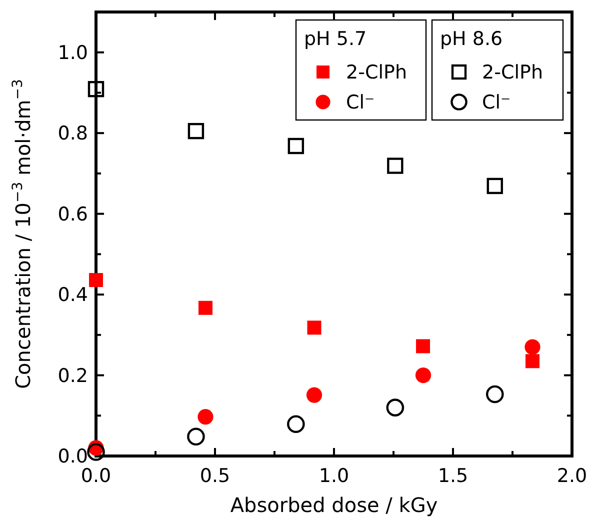  Describe the element at coordinates (215, 476) in the screenshot. I see `x-tick-label: 0.5` at that location.